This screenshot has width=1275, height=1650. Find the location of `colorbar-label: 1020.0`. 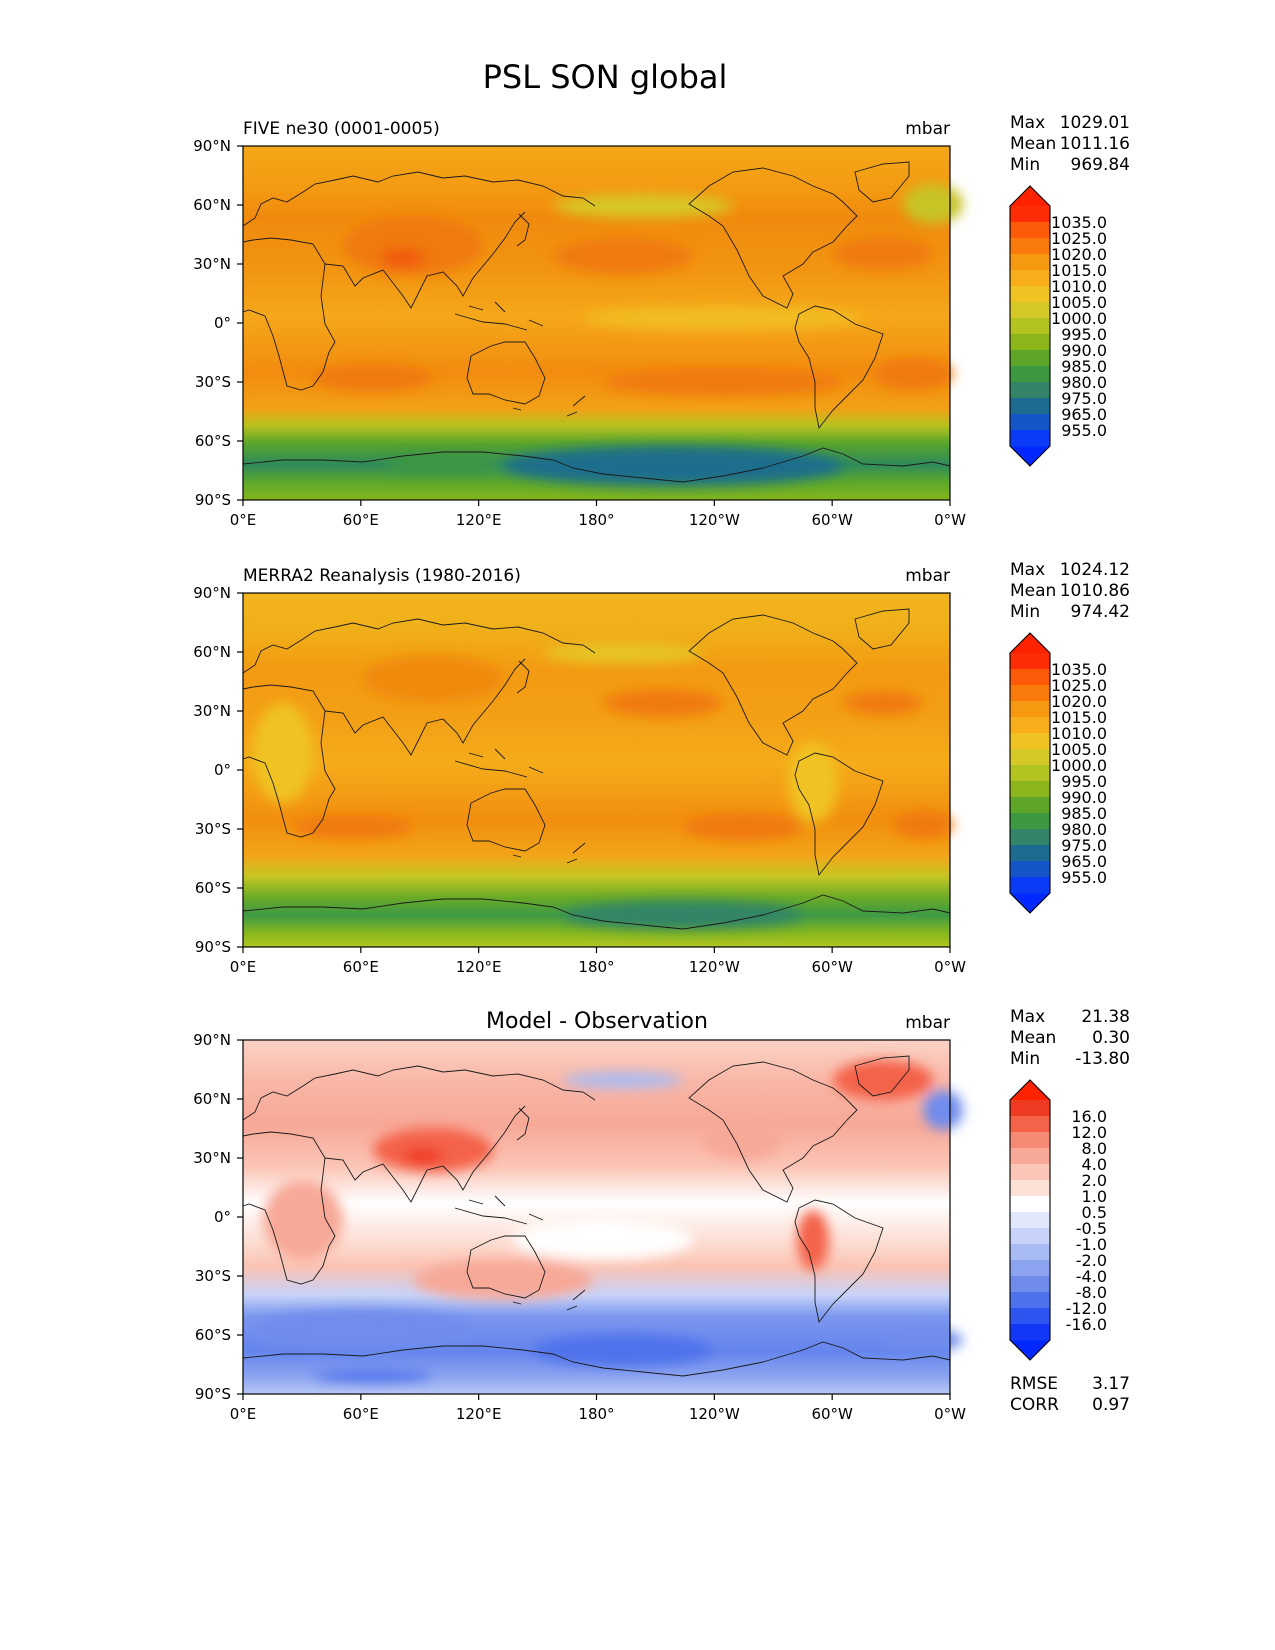

colorbar-label: 1020.0 is located at coordinates (1079, 254).